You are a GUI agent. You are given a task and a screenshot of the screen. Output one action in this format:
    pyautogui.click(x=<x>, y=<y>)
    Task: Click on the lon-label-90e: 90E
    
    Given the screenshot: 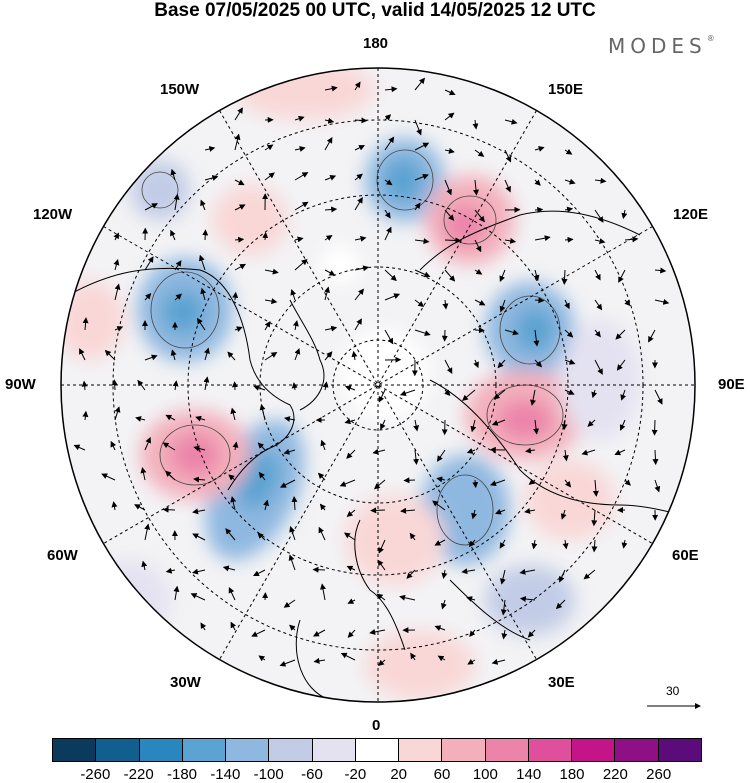 What is the action you would take?
    pyautogui.click(x=731, y=384)
    